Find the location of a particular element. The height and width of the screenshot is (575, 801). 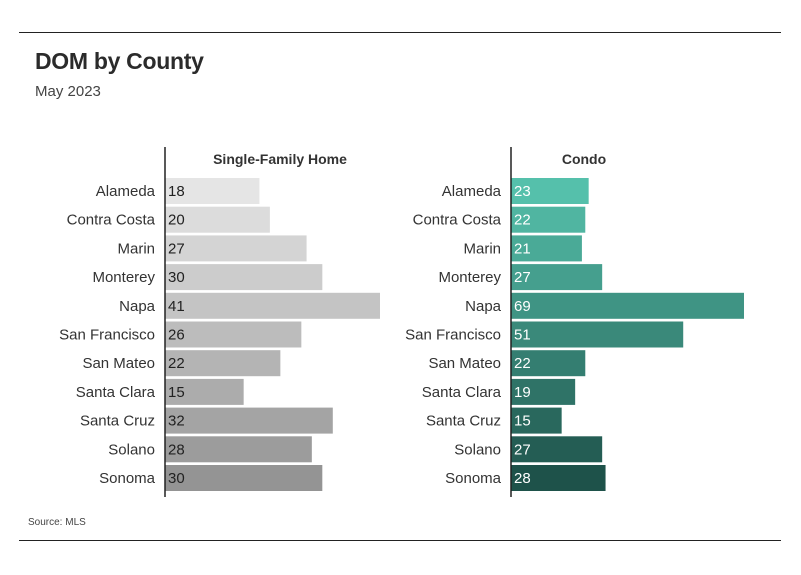

single-family-home-value-label: 41 is located at coordinates (176, 306).